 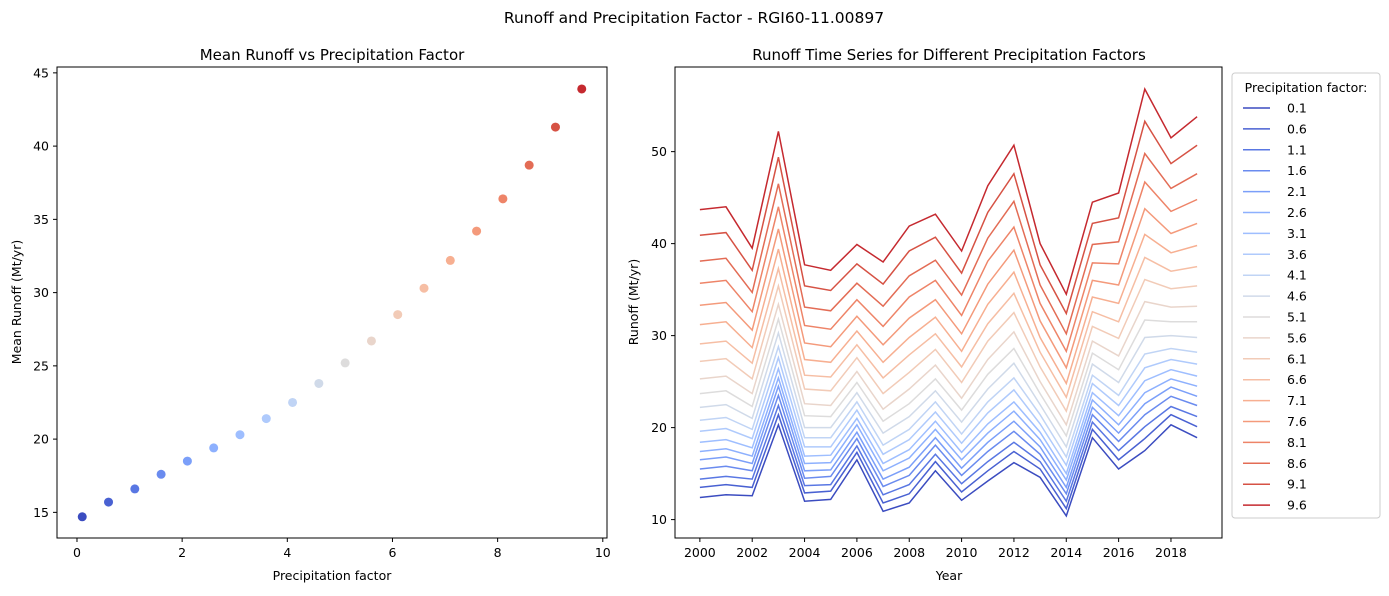 I want to click on x-tick-label: 2010, so click(x=962, y=552).